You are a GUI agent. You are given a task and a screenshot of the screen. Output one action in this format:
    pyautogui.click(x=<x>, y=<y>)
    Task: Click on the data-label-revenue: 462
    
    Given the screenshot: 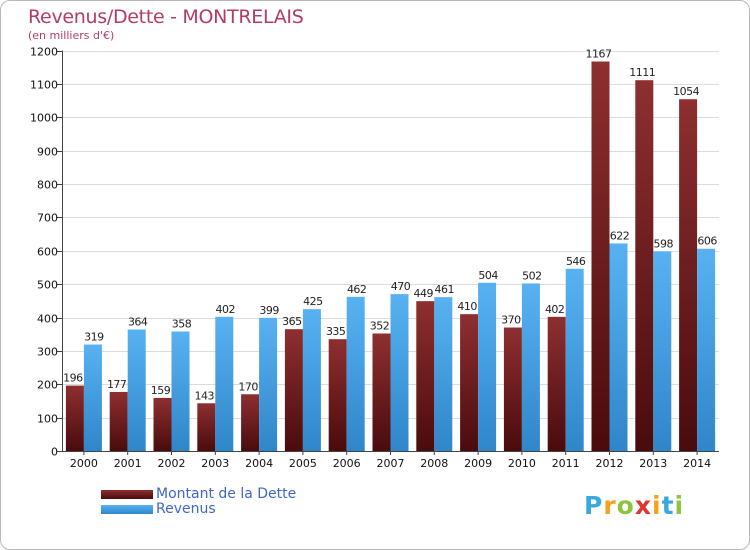 What is the action you would take?
    pyautogui.click(x=357, y=289)
    